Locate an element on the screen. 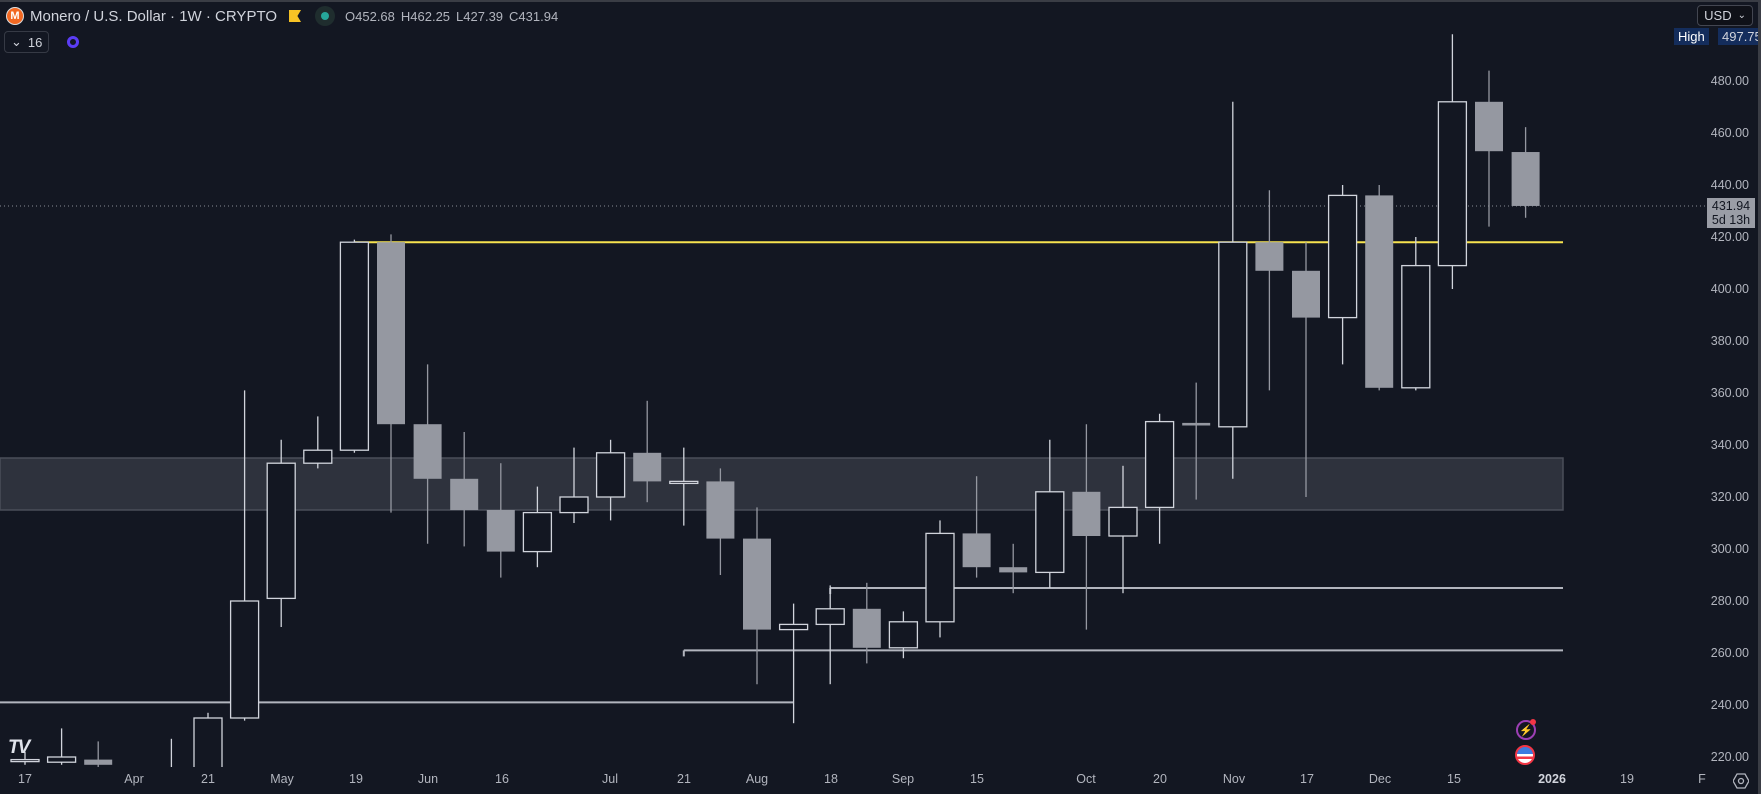 Image resolution: width=1761 pixels, height=794 pixels. price-tick: 260.00 is located at coordinates (1729, 653).